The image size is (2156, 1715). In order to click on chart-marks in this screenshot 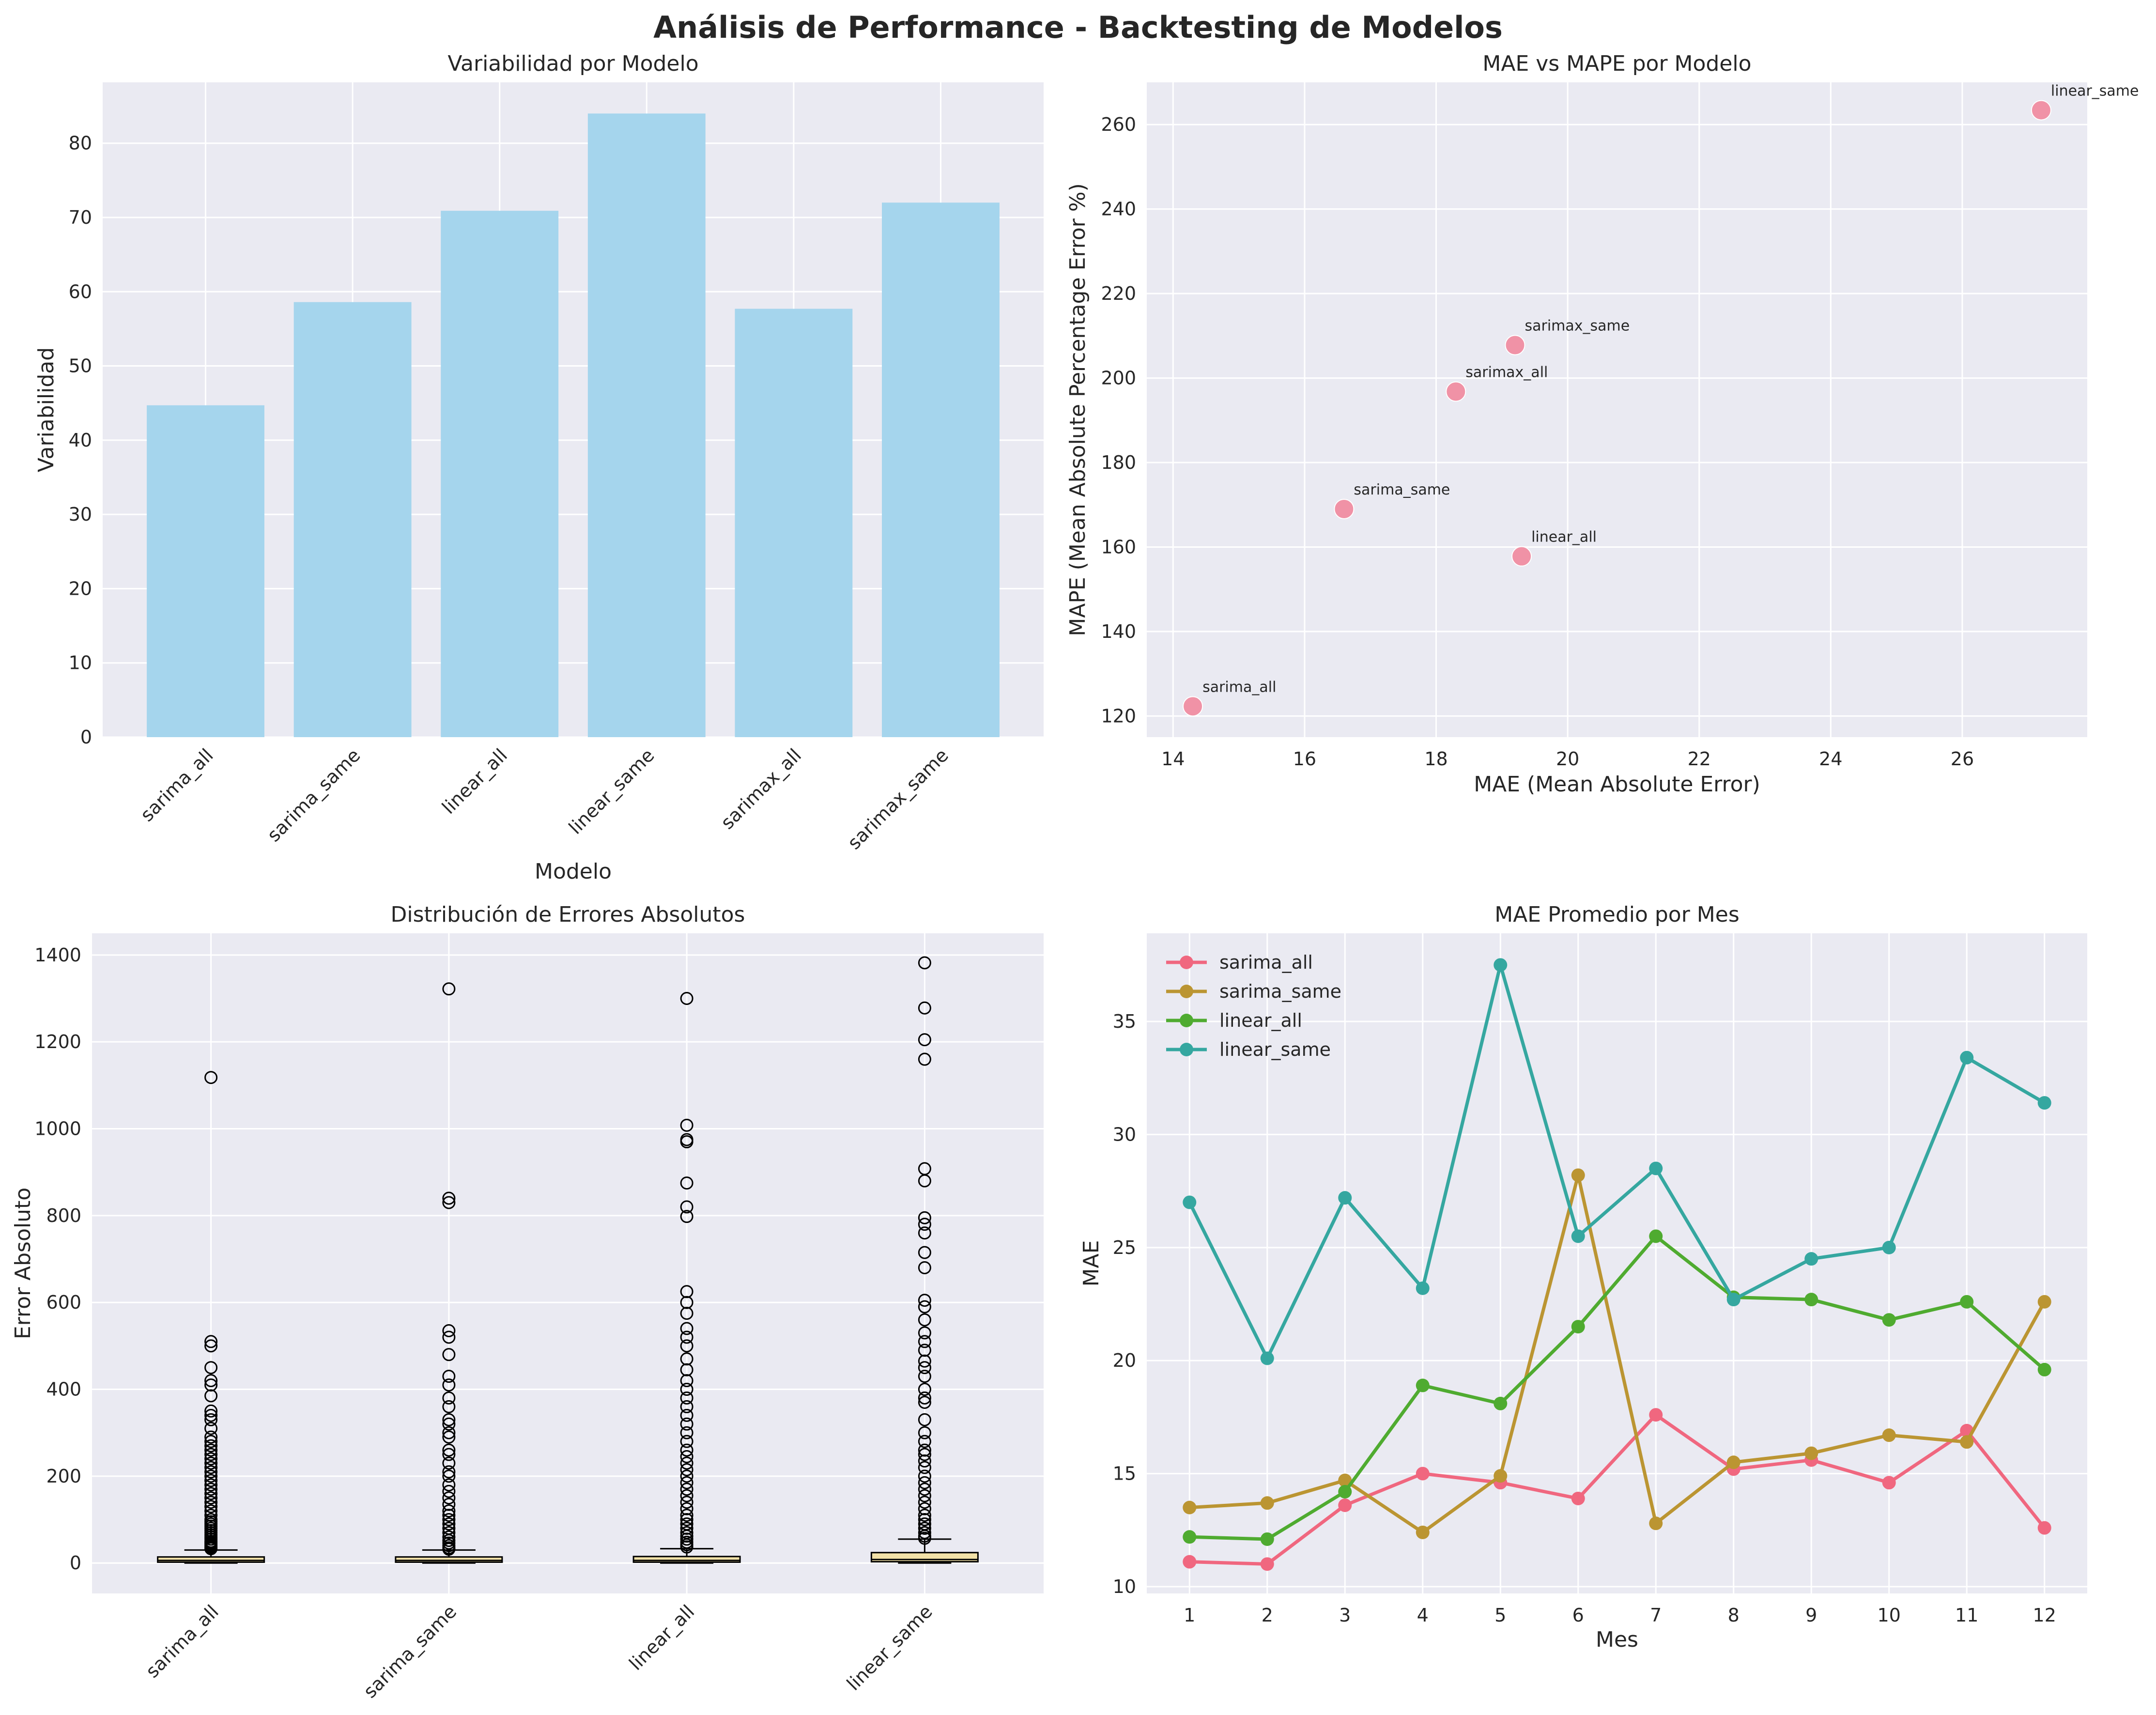, I will do `click(1617, 1265)`.